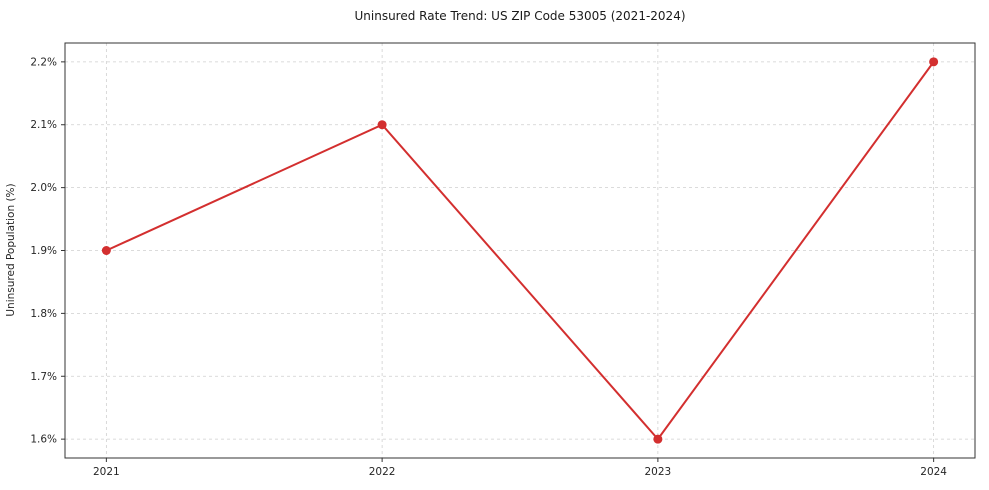 This screenshot has height=490, width=989. What do you see at coordinates (43, 125) in the screenshot?
I see `y-tick-label: 2.1%` at bounding box center [43, 125].